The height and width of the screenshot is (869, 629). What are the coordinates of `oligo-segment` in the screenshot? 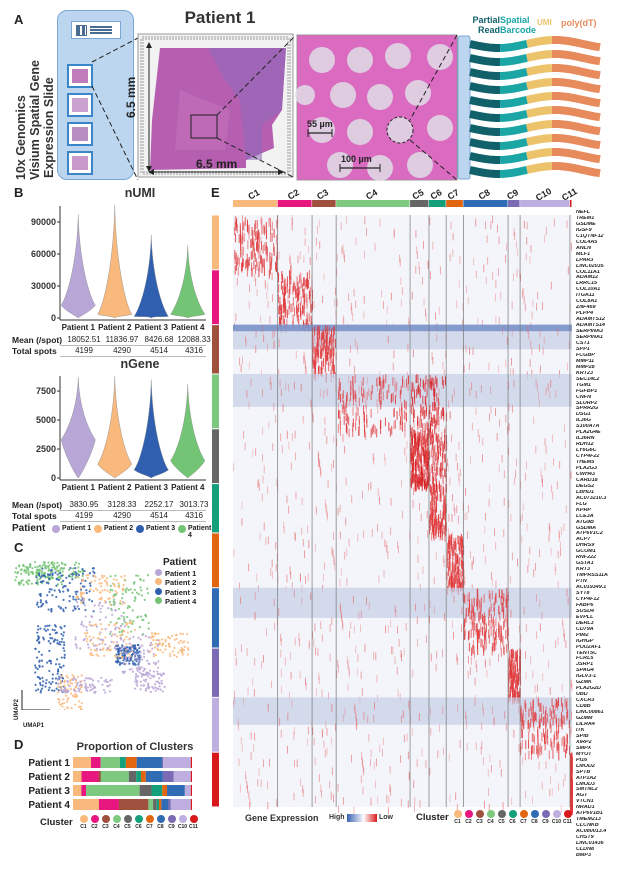 It's located at (539, 168).